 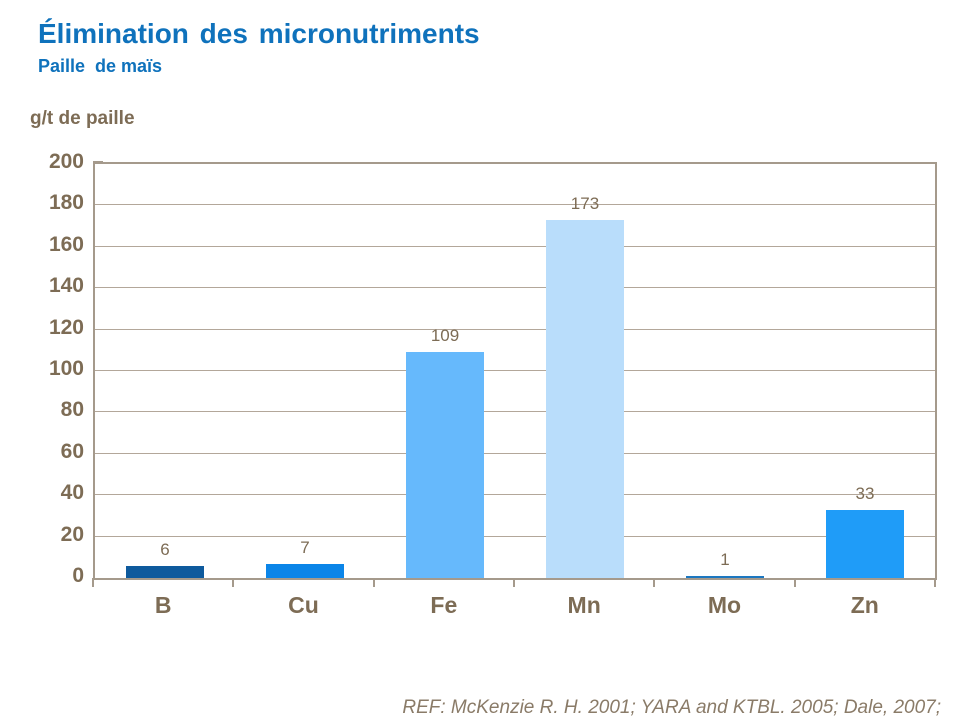 I want to click on x-label-Mn: Mn, so click(x=584, y=605).